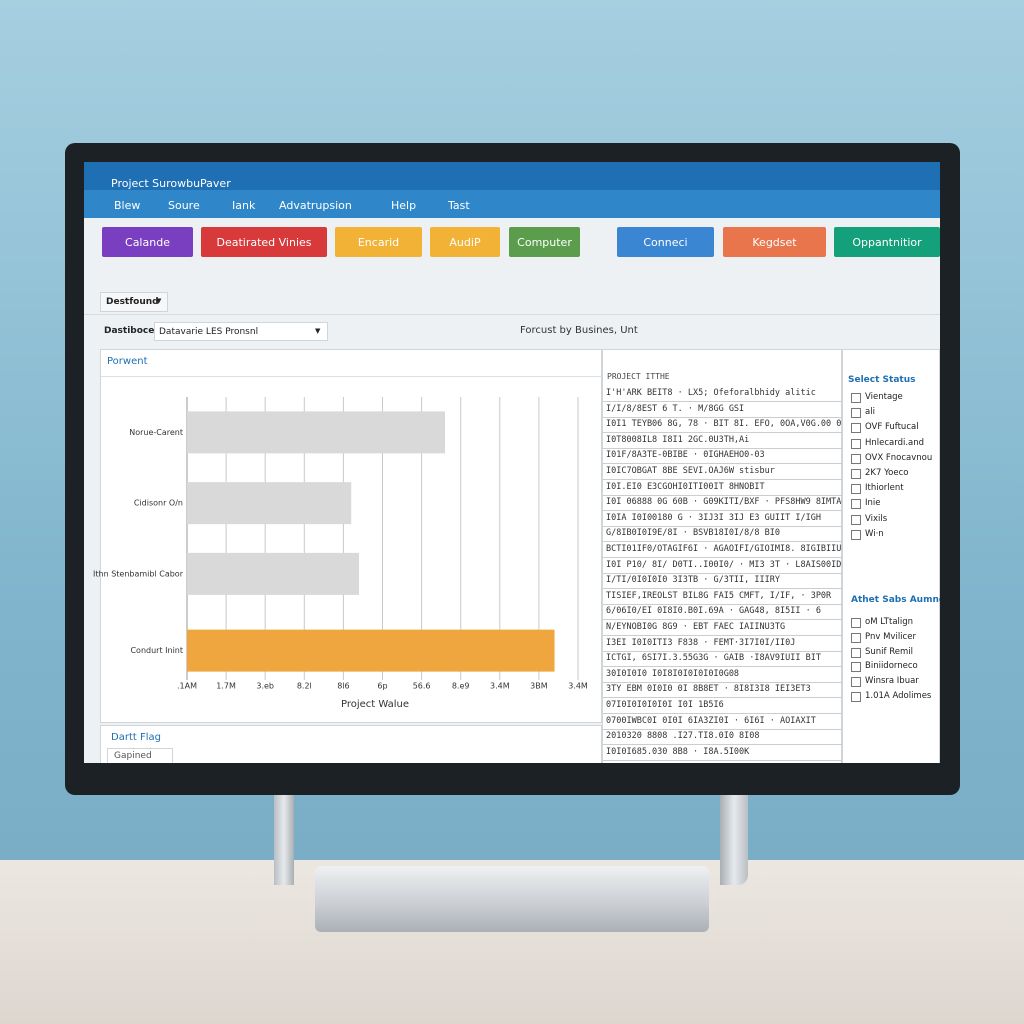 Image resolution: width=1024 pixels, height=1024 pixels. Describe the element at coordinates (315, 205) in the screenshot. I see `menu-item: Advatrupsion` at that location.